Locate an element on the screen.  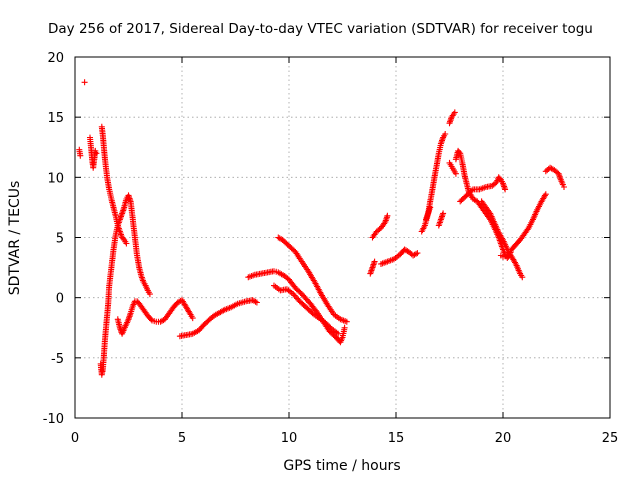
y-axis-title: SDTVAR / TECUs is located at coordinates (15, 238).